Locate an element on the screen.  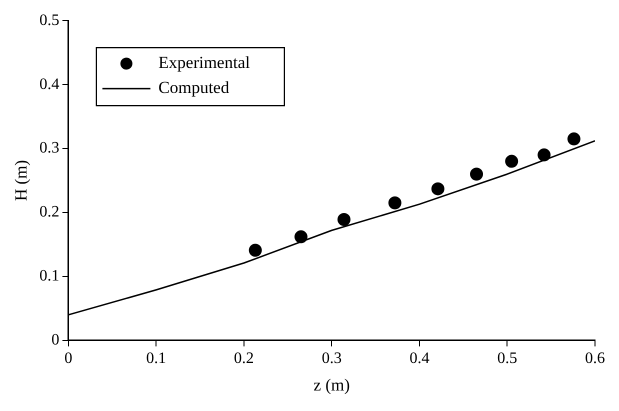
y-tick-label: 0.2 is located at coordinates (49, 212).